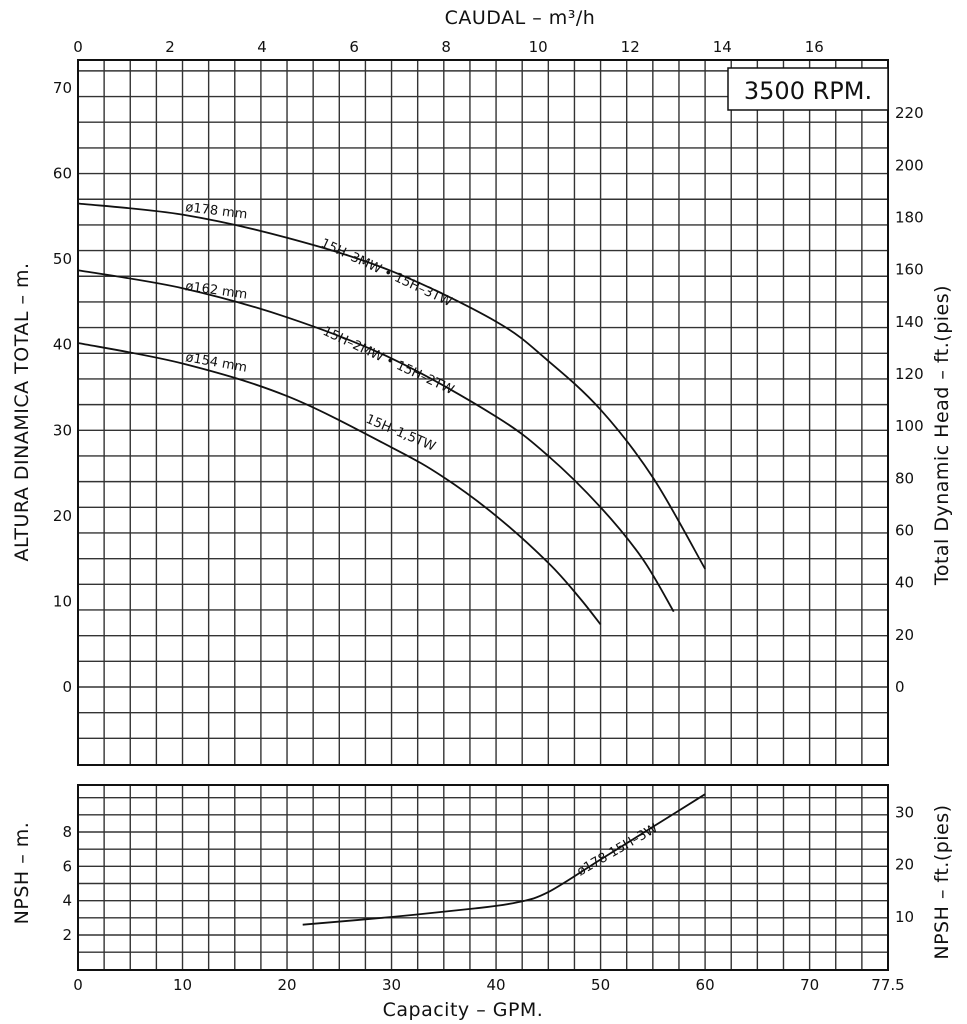  I want to click on npsh-left-tick-label: 2, so click(67, 935).